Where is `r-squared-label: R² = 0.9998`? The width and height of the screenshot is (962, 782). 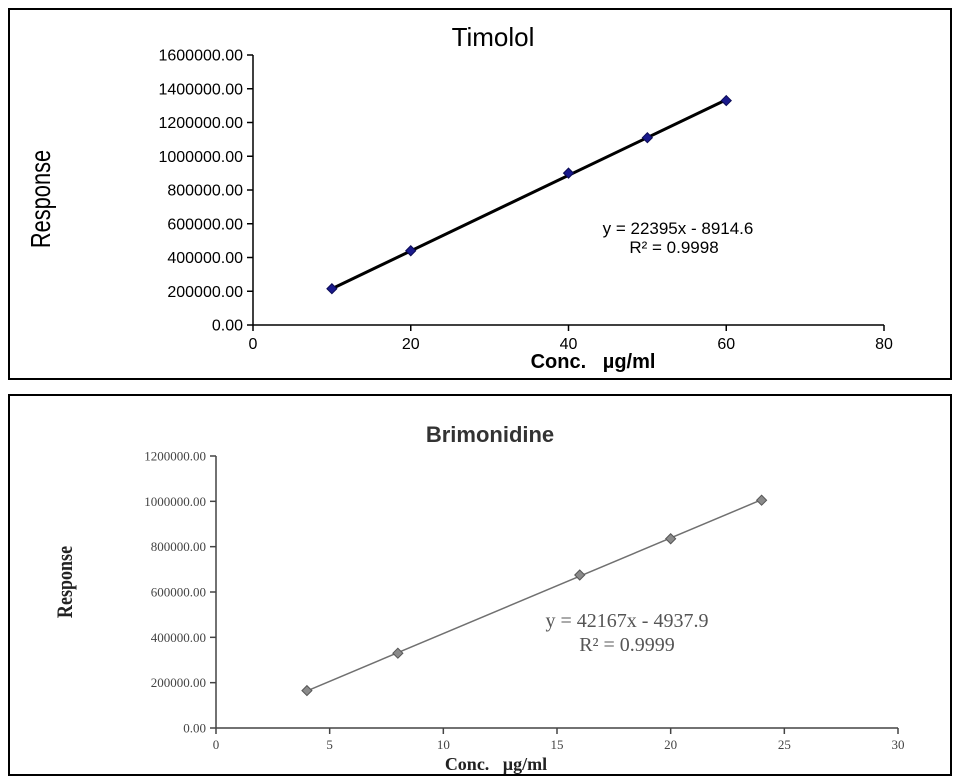
r-squared-label: R² = 0.9998 is located at coordinates (673, 247).